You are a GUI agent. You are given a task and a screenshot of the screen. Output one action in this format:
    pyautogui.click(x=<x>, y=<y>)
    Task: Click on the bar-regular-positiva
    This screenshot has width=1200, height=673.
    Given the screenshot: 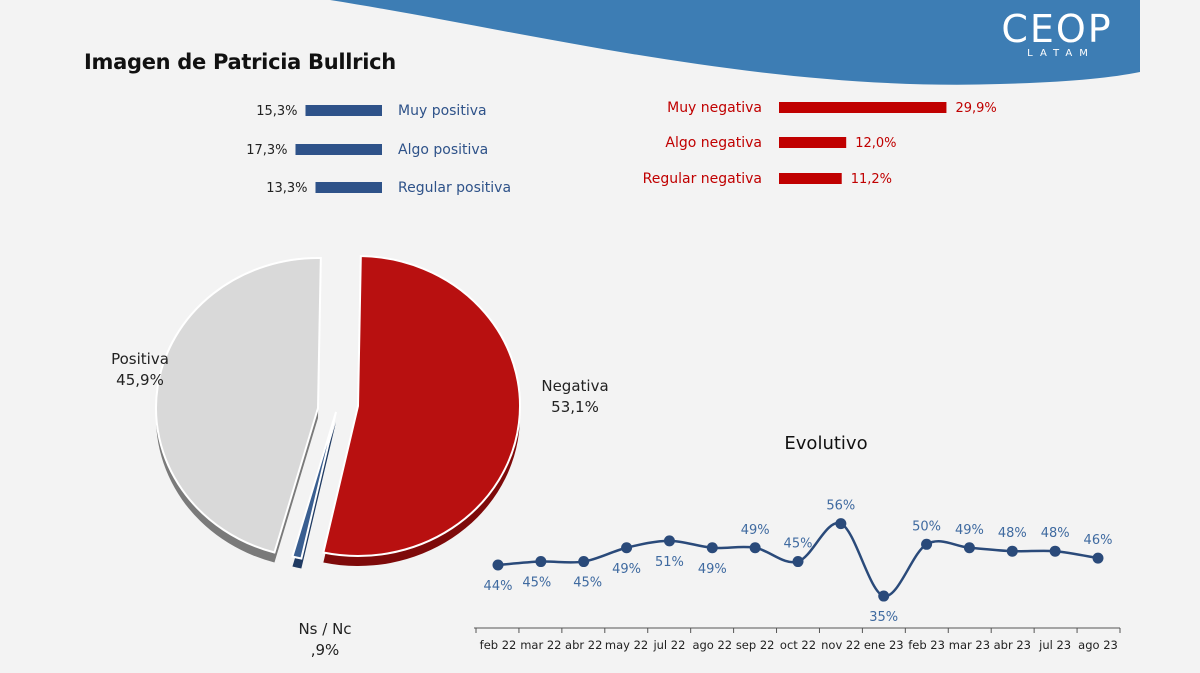 What is the action you would take?
    pyautogui.click(x=348, y=187)
    